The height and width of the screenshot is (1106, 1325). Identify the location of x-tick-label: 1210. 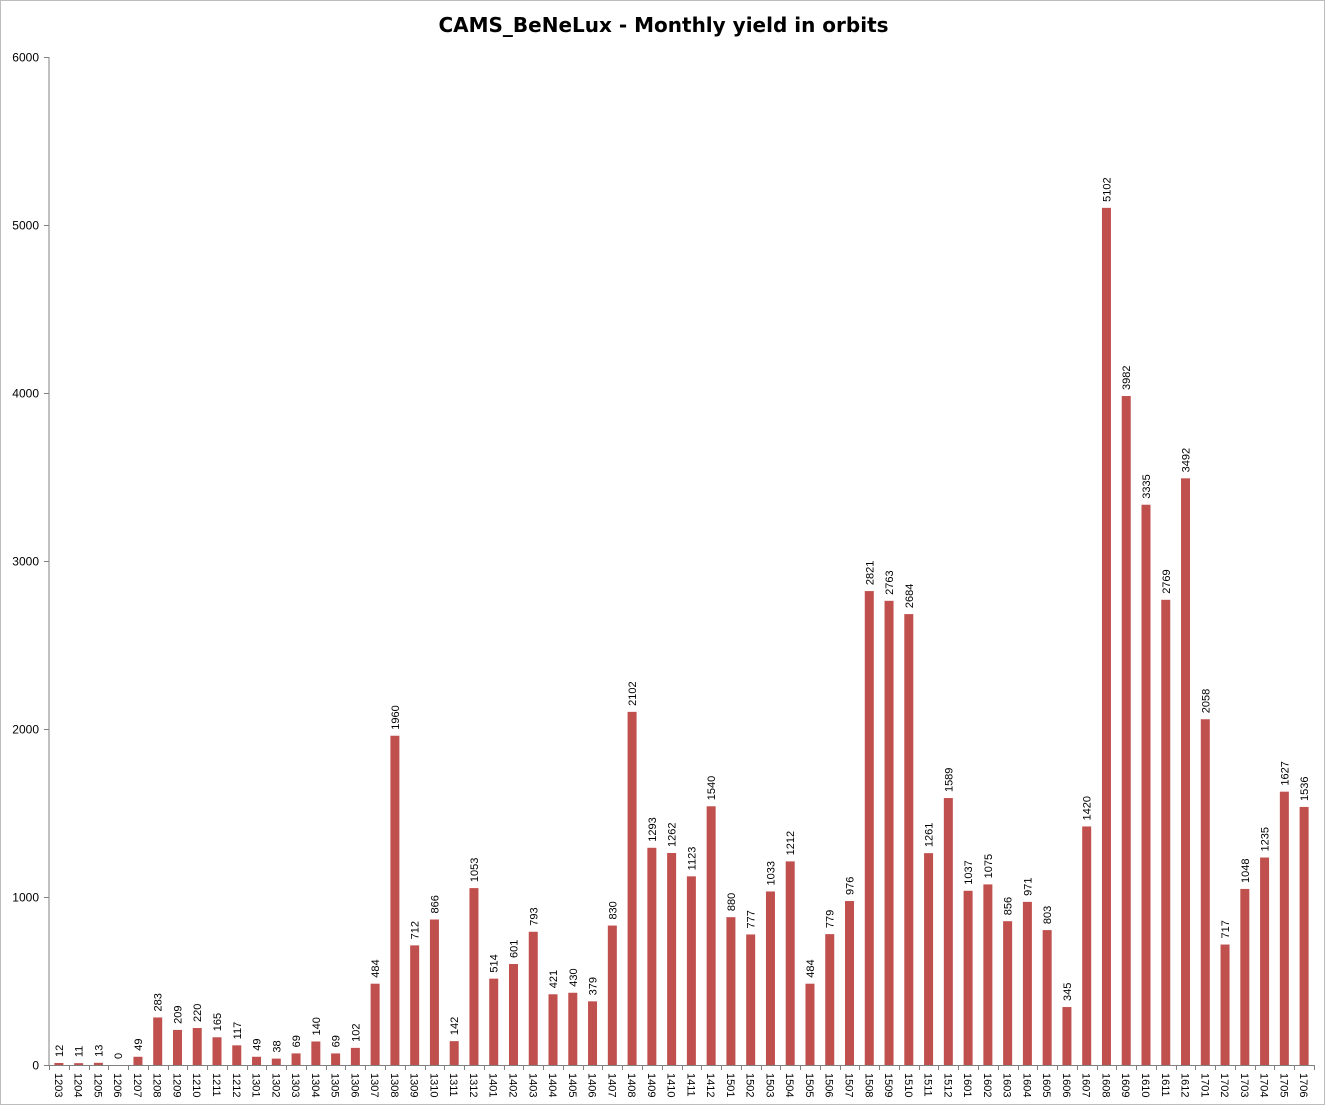
(196, 1085).